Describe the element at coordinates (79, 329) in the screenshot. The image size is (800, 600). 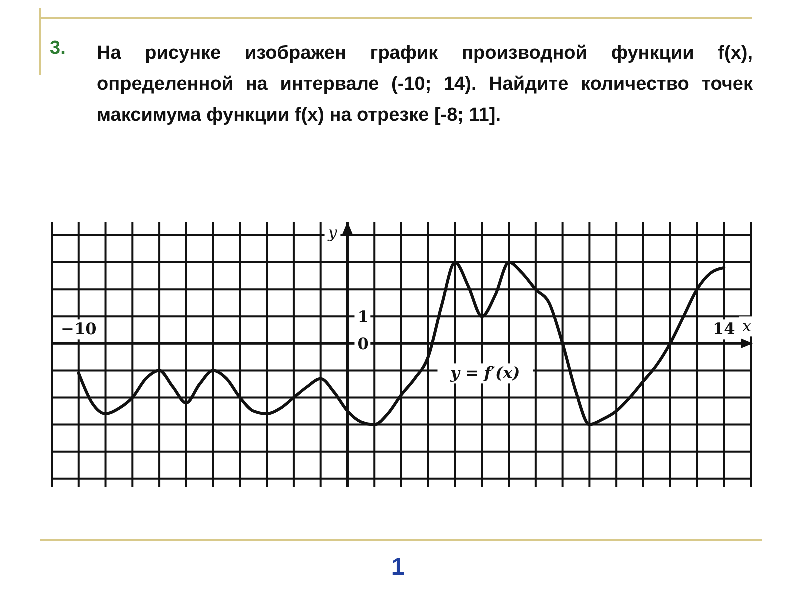
I see `x-tick-label: −10` at that location.